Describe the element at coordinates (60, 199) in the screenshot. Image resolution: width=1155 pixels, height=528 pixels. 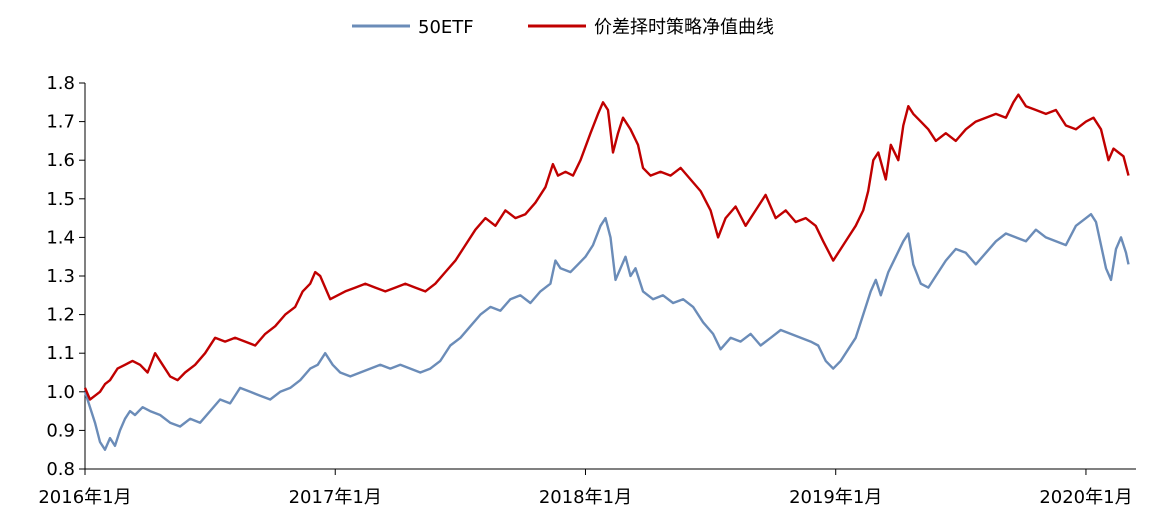
I see `y-tick-label: 1.5` at that location.